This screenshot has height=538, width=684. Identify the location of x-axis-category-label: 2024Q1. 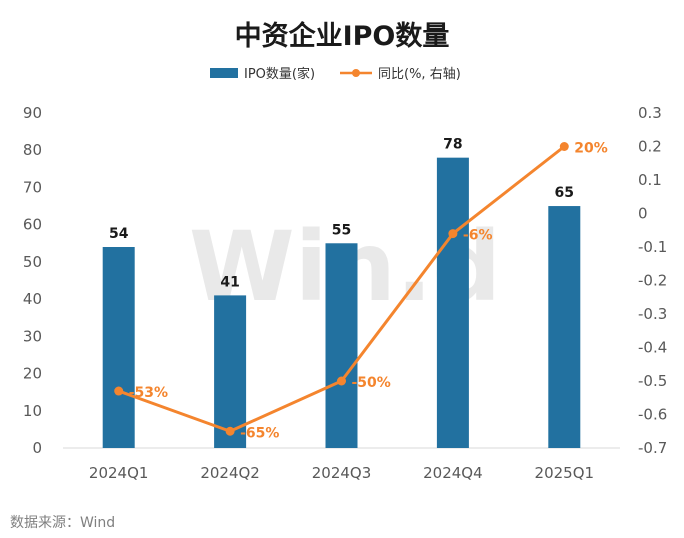
(119, 473).